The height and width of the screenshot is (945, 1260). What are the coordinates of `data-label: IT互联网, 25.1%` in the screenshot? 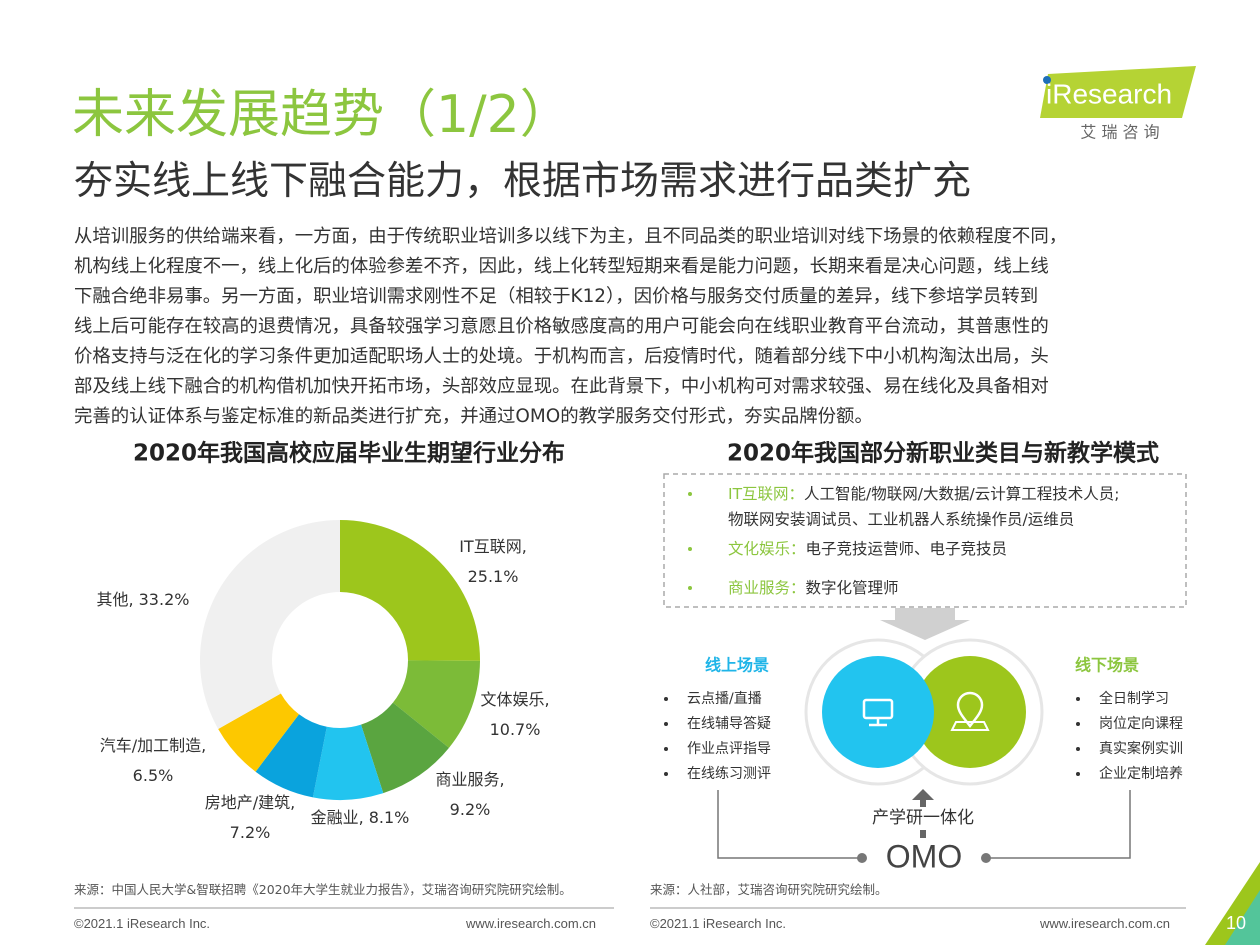 It's located at (493, 561).